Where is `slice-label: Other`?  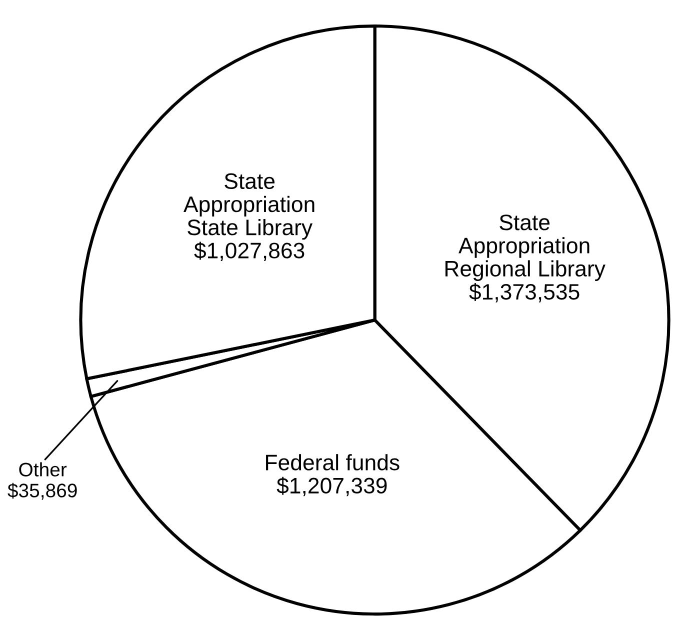
slice-label: Other is located at coordinates (43, 469).